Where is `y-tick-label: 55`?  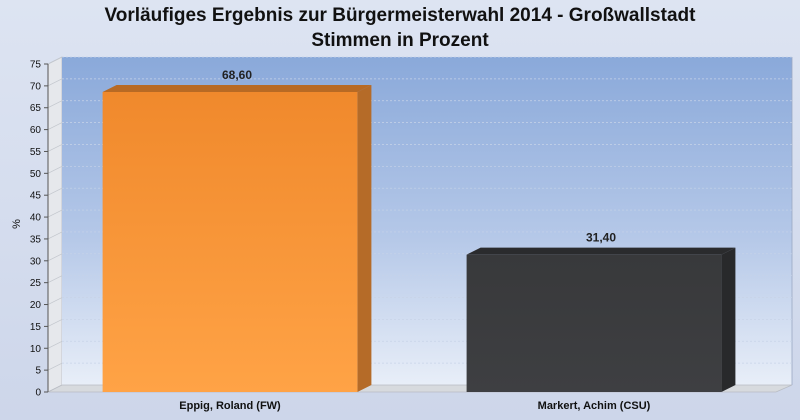 y-tick-label: 55 is located at coordinates (36, 152).